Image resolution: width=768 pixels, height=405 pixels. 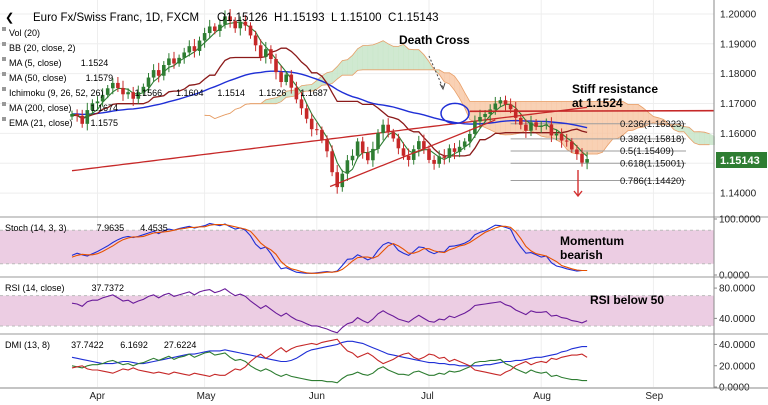 What do you see at coordinates (273, 93) in the screenshot?
I see `legend-item-value: 1.1526` at bounding box center [273, 93].